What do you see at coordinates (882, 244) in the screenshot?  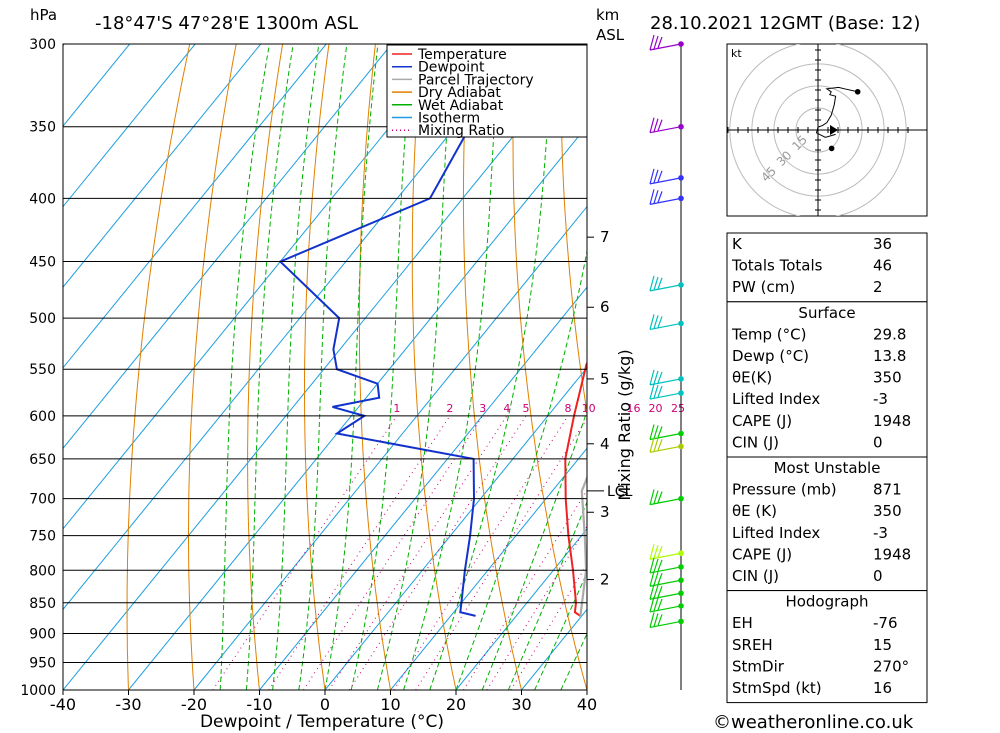 I see `table-row-value: 36` at bounding box center [882, 244].